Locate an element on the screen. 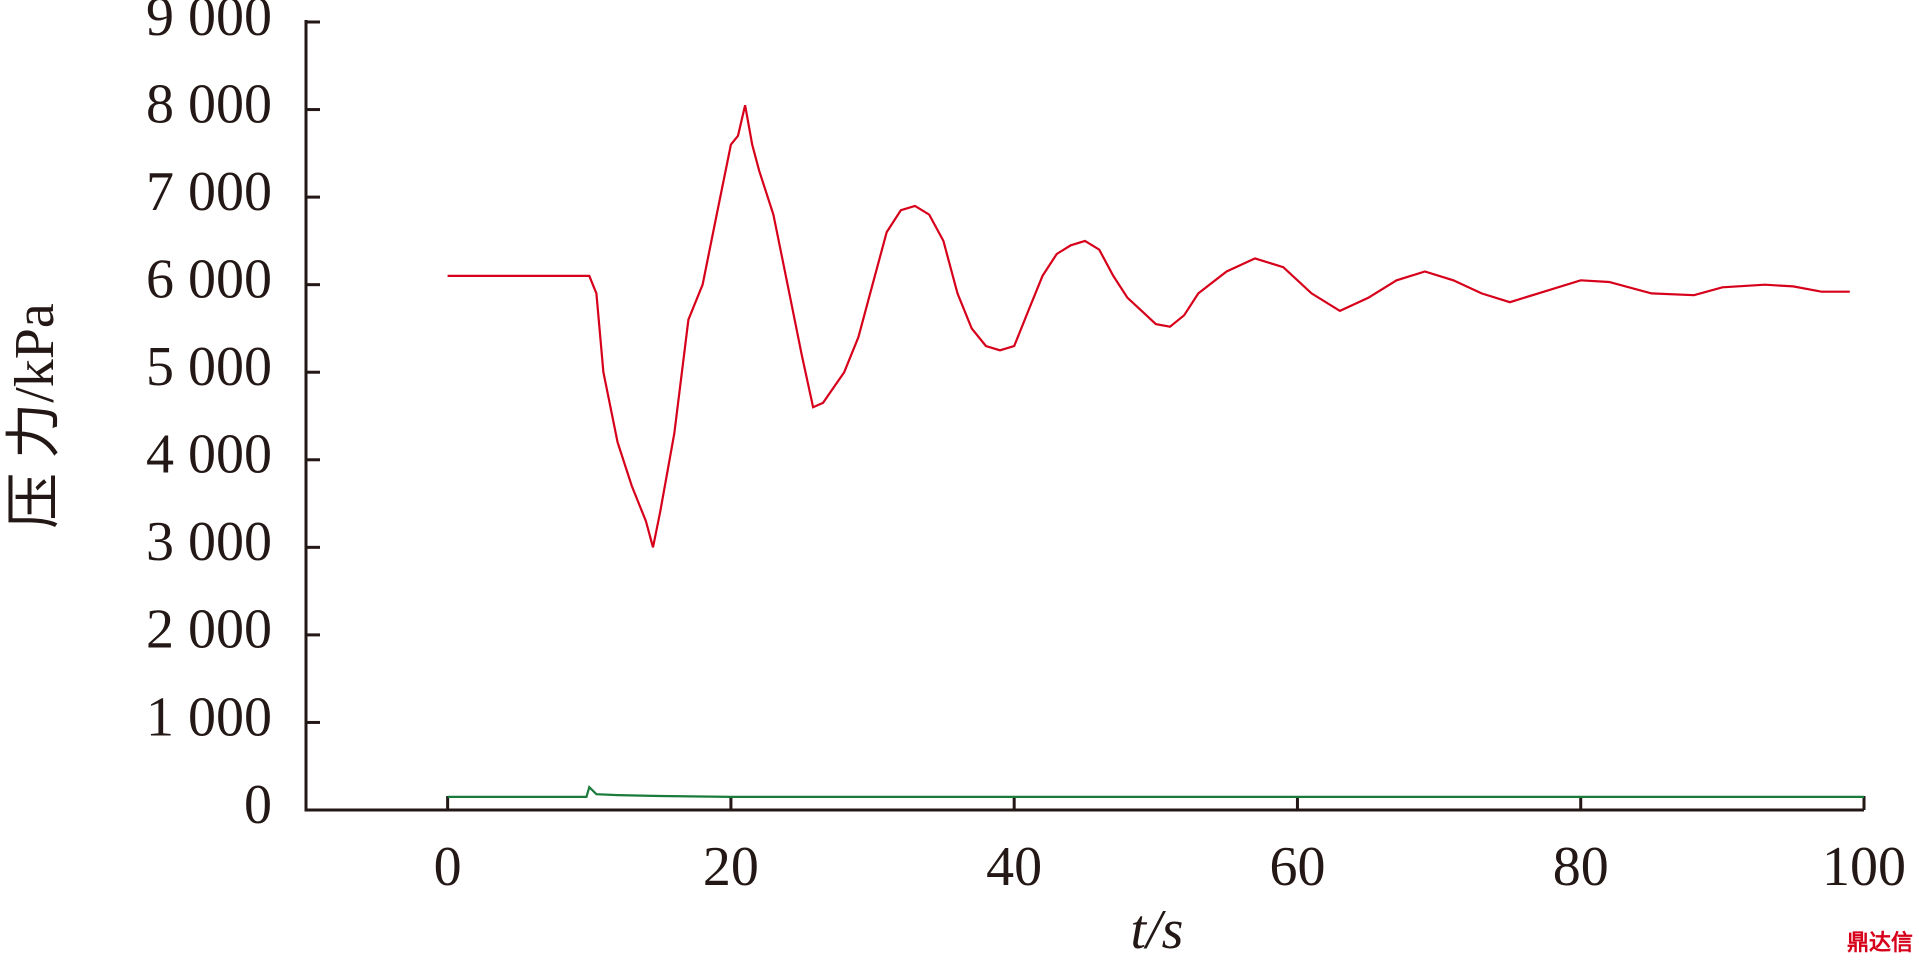 This screenshot has width=1919, height=973. x-tick-label: 40 is located at coordinates (1014, 867).